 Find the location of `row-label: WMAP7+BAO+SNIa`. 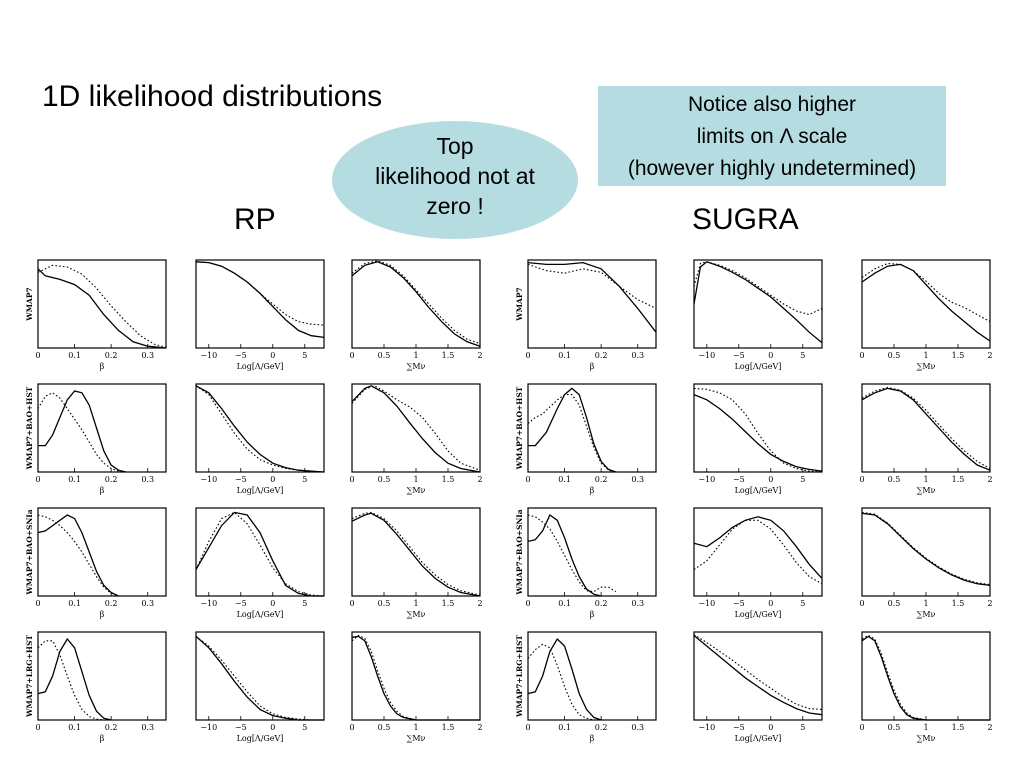

row-label: WMAP7+BAO+SNIa is located at coordinates (29, 552).